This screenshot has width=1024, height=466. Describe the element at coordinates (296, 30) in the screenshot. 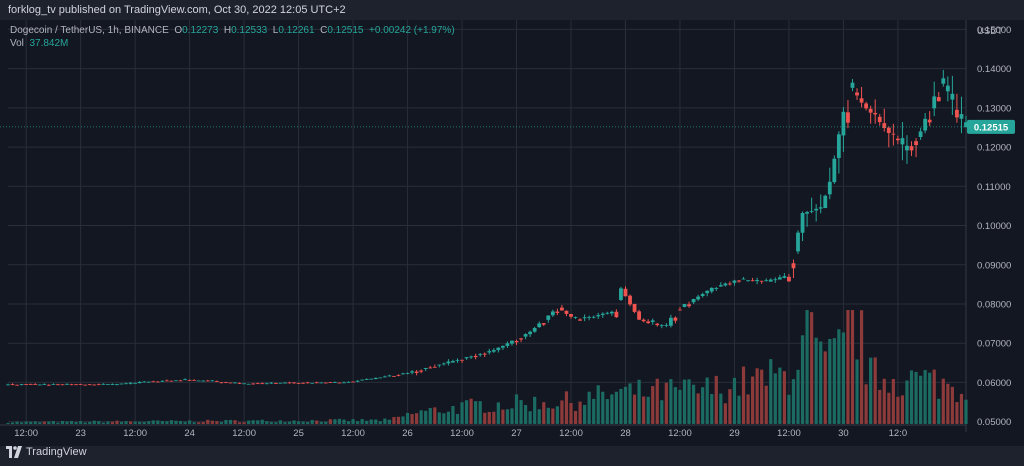

I see `low-value: 0.12261` at that location.